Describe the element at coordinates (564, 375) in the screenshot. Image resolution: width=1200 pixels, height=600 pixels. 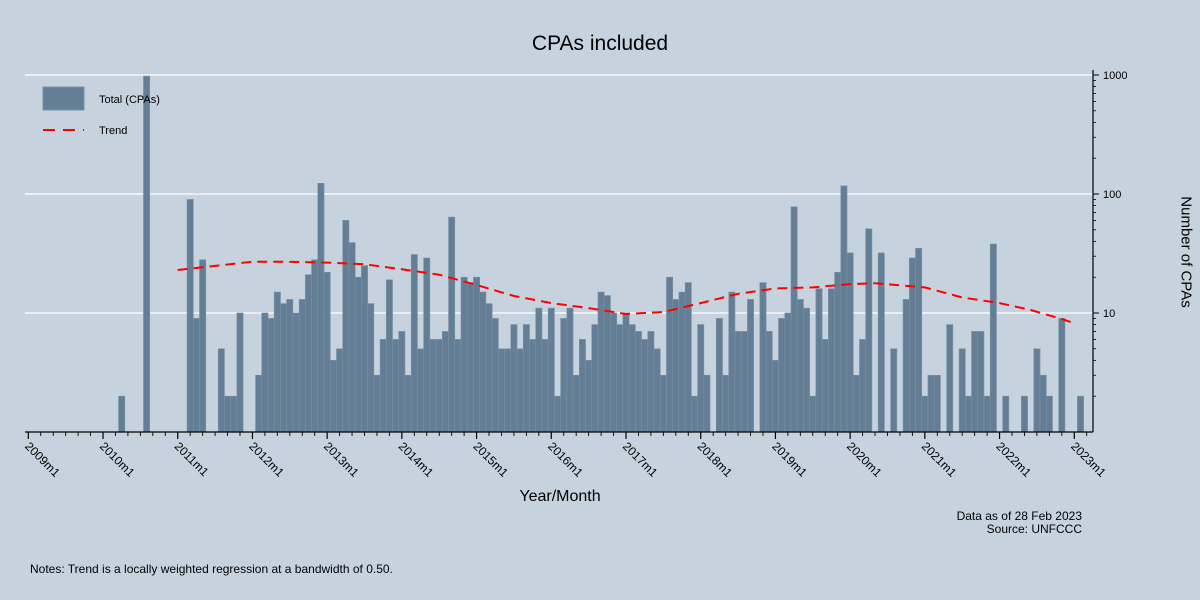
I see `bar-2016m3` at that location.